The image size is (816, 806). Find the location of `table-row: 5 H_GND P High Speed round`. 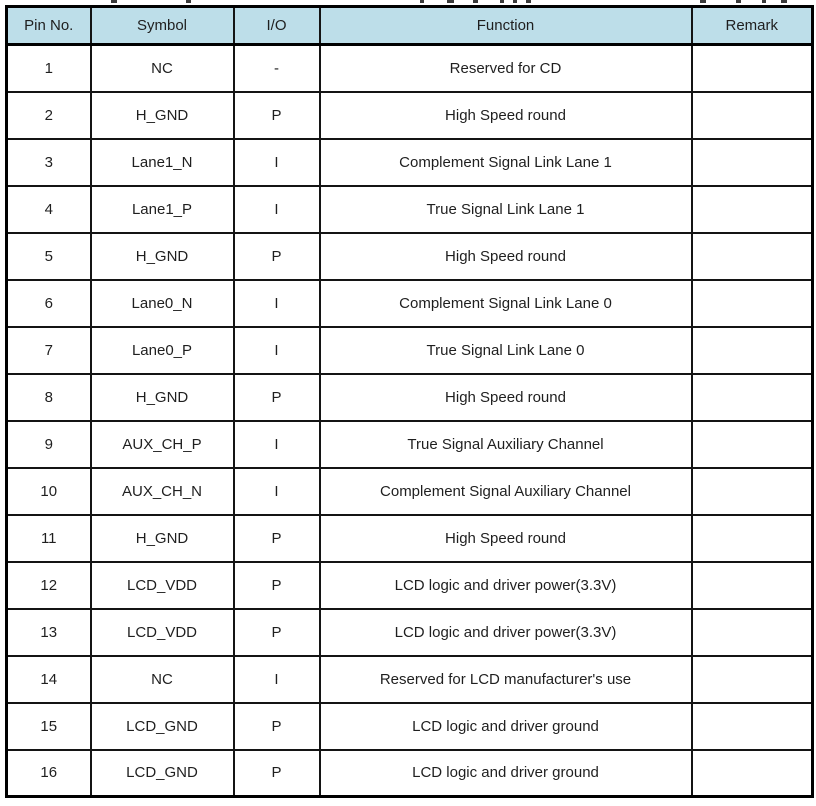

table-row: 5 H_GND P High Speed round is located at coordinates (409, 256).